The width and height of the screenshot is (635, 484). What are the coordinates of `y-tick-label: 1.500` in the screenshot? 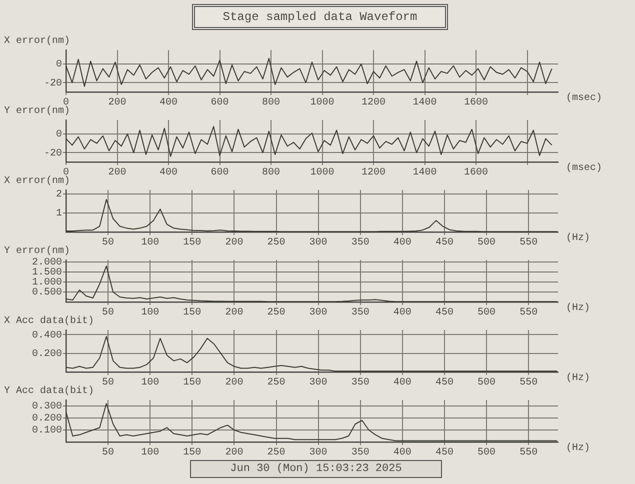 It's located at (47, 273).